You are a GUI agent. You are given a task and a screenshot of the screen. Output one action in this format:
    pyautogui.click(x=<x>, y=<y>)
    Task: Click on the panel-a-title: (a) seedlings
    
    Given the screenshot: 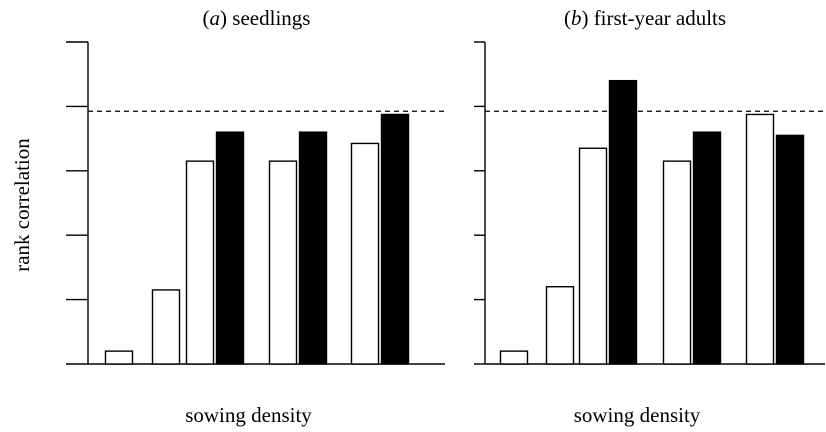 What is the action you would take?
    pyautogui.click(x=257, y=18)
    